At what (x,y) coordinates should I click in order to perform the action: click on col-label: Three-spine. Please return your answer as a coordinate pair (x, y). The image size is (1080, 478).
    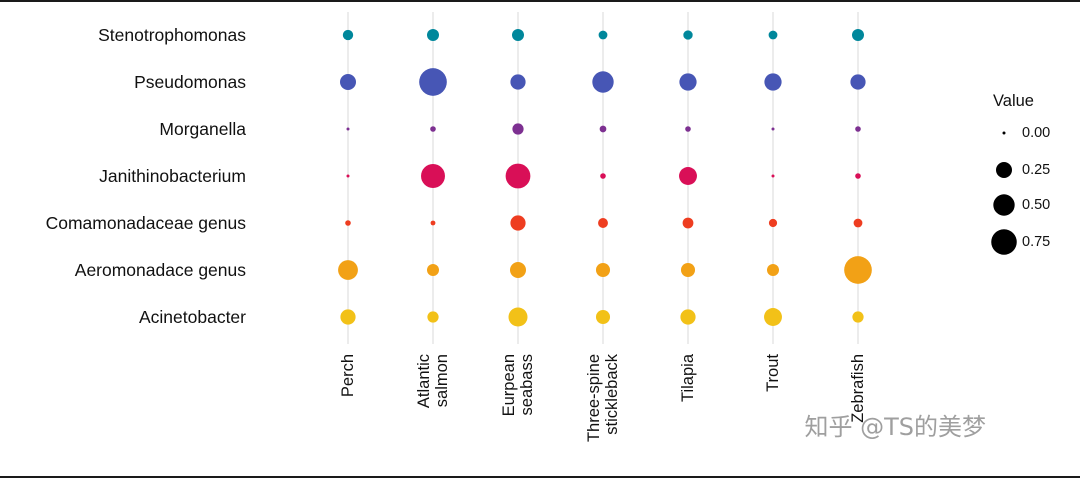
    Looking at the image, I should click on (594, 398).